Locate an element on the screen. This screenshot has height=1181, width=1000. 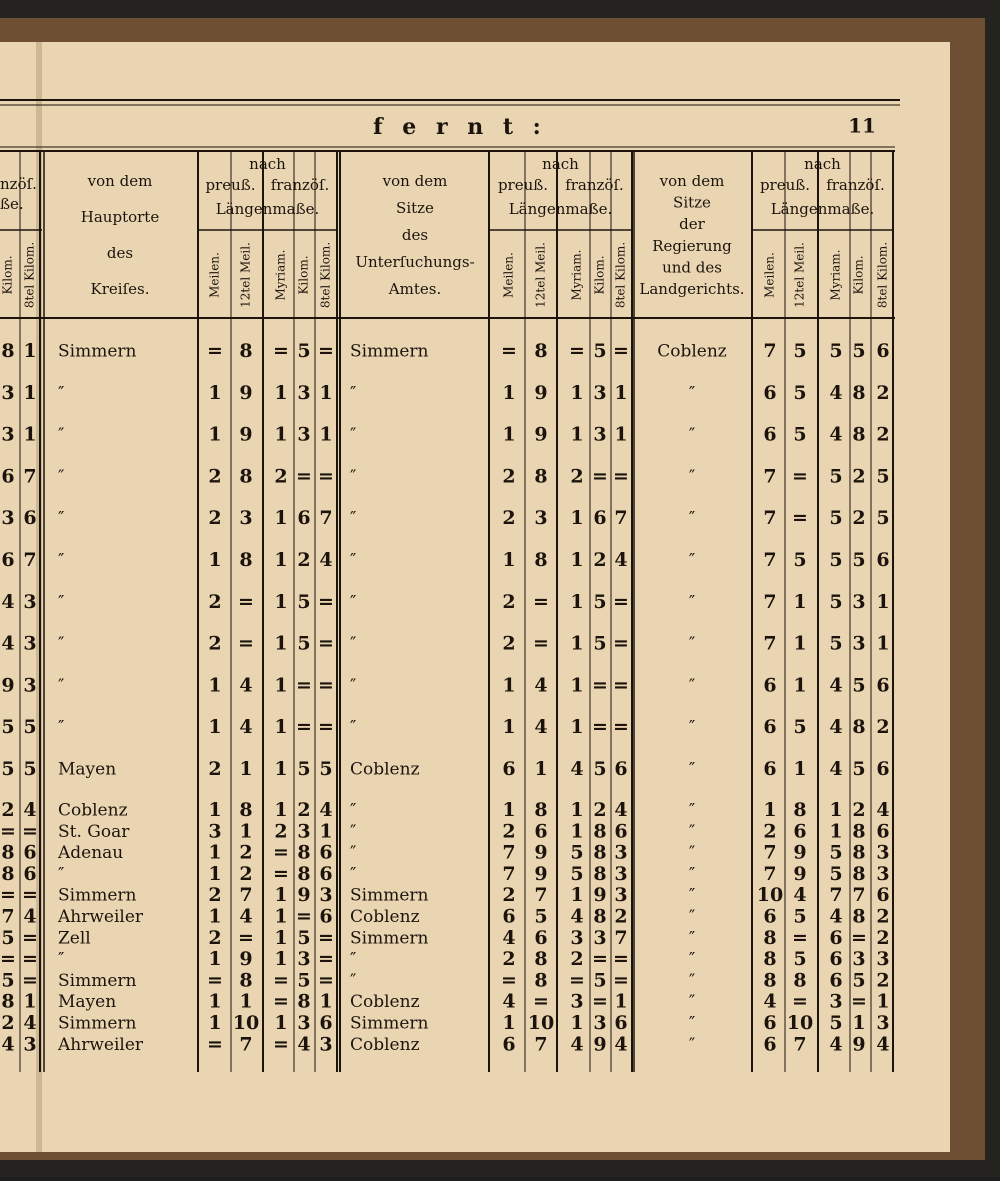
unit-label: Meilen. is located at coordinates (509, 275).